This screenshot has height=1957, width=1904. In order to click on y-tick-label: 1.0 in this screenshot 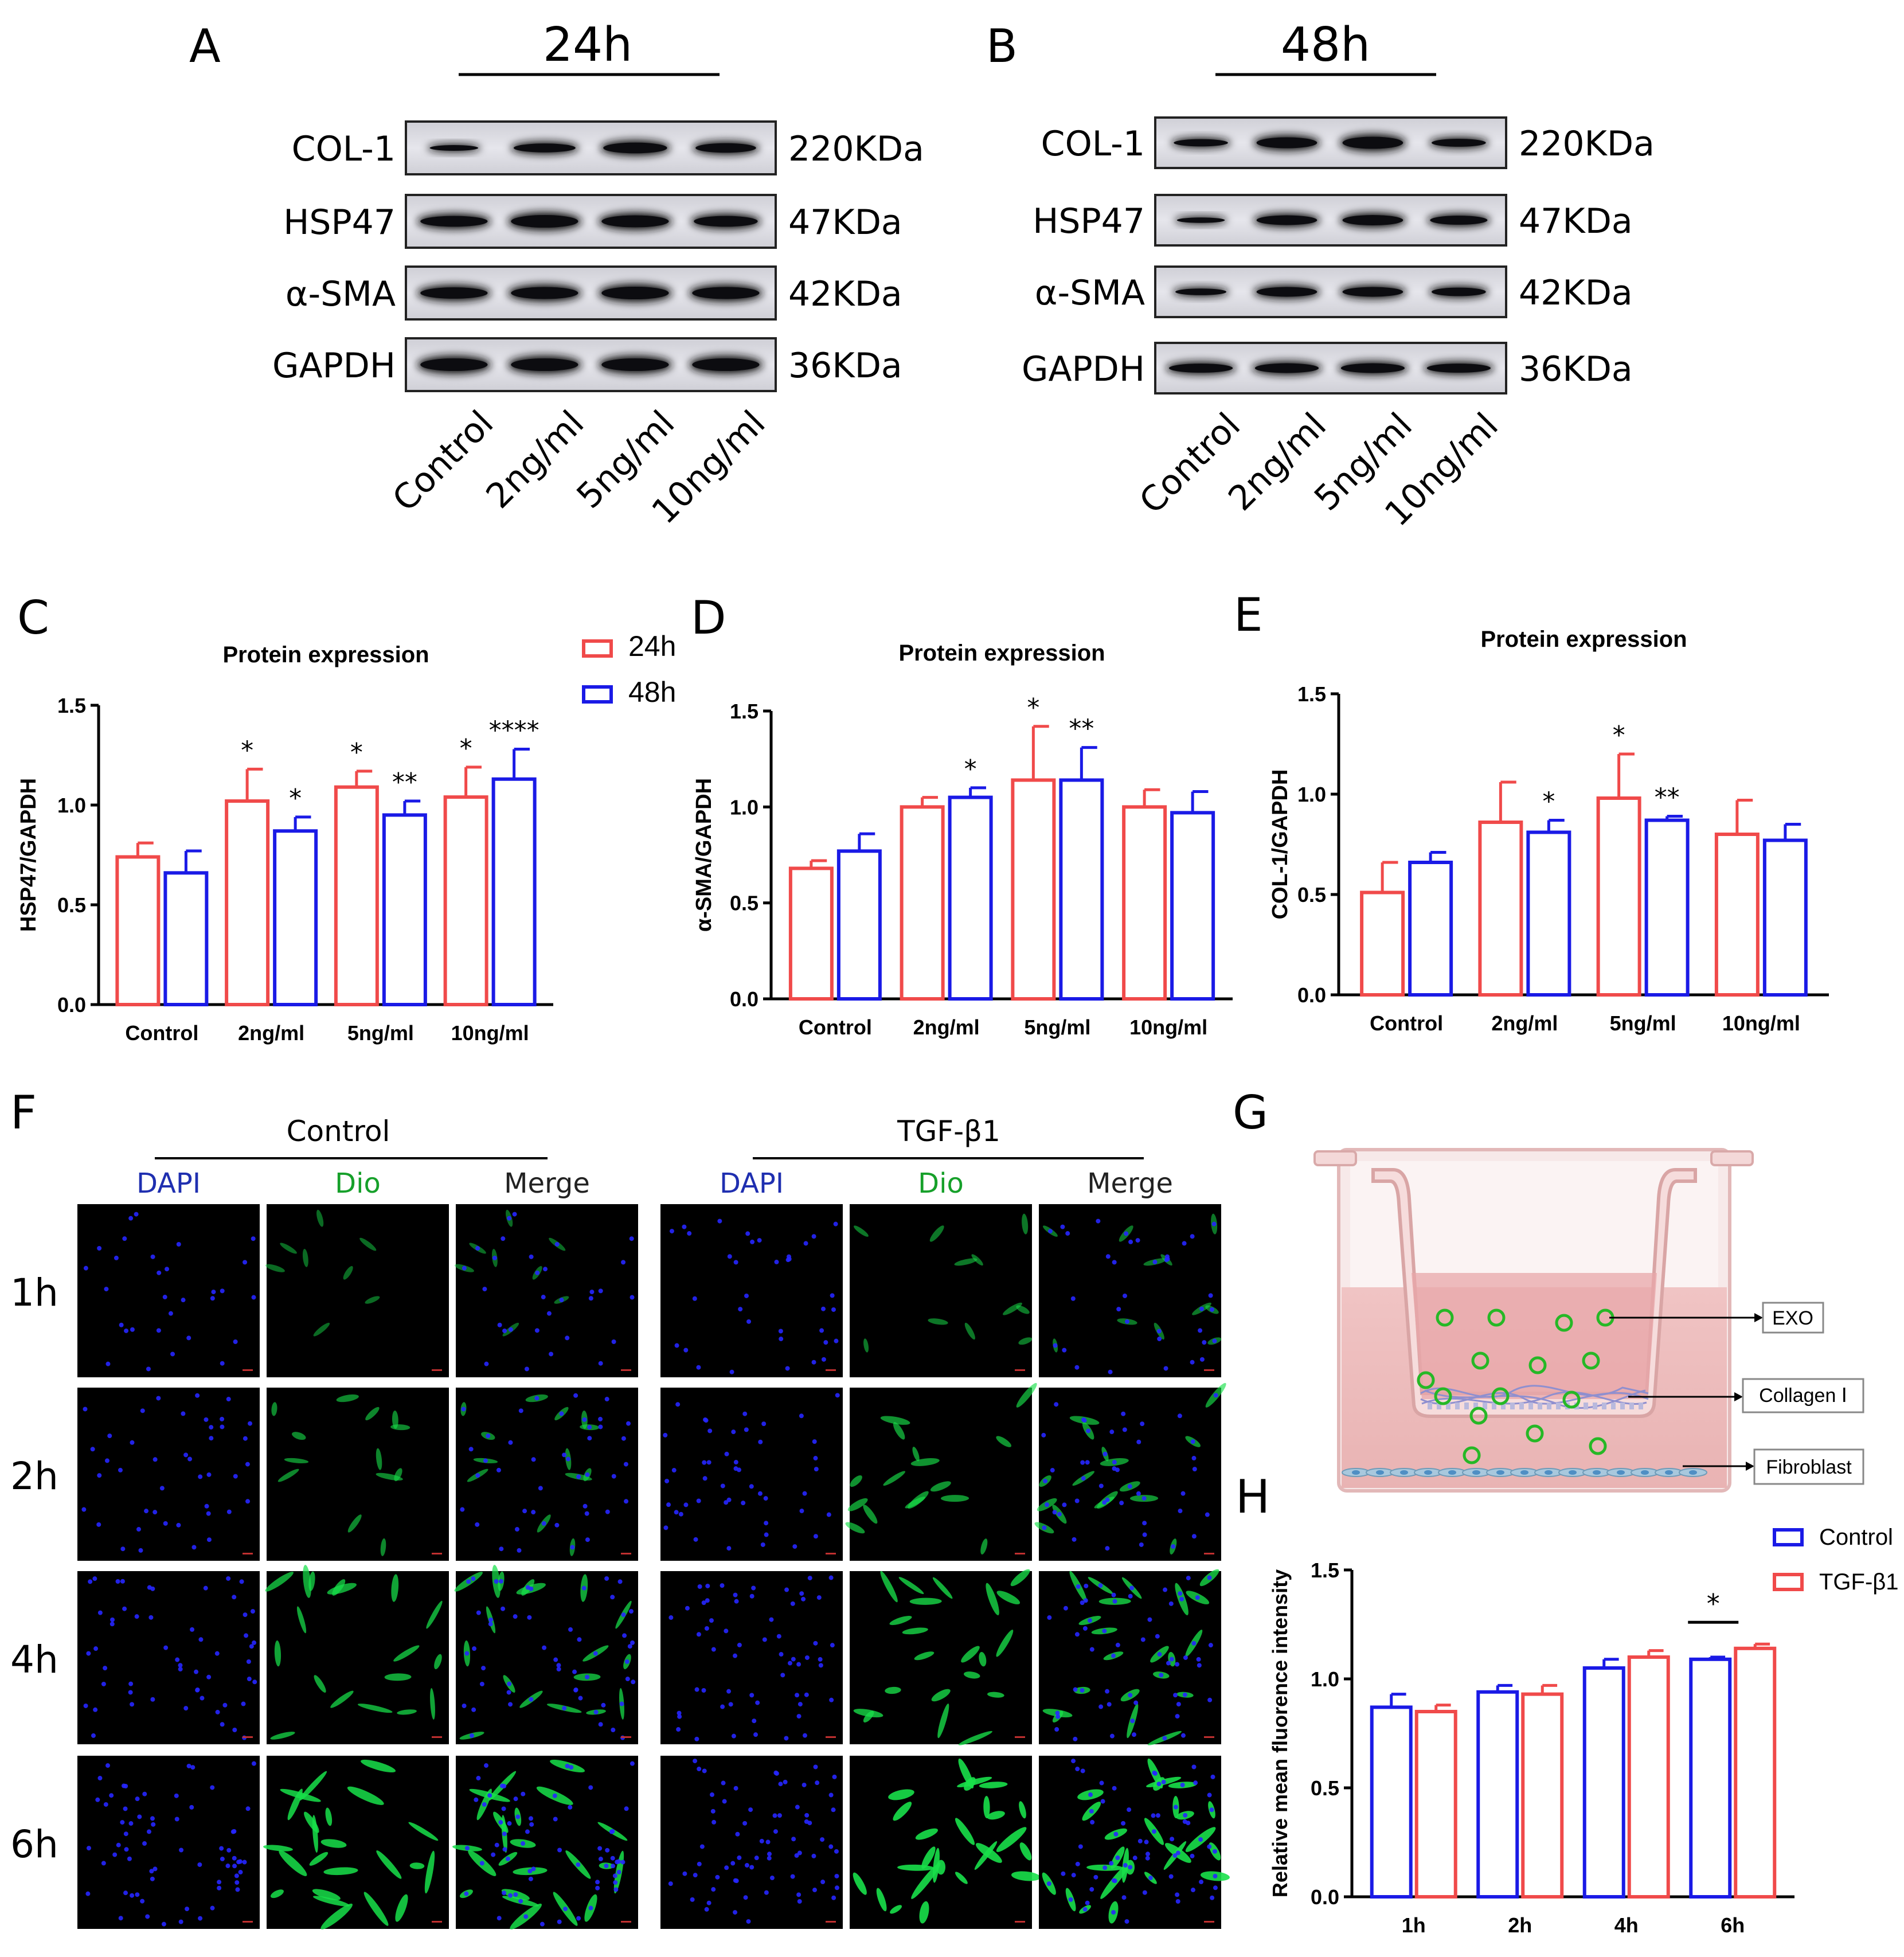, I will do `click(744, 807)`.